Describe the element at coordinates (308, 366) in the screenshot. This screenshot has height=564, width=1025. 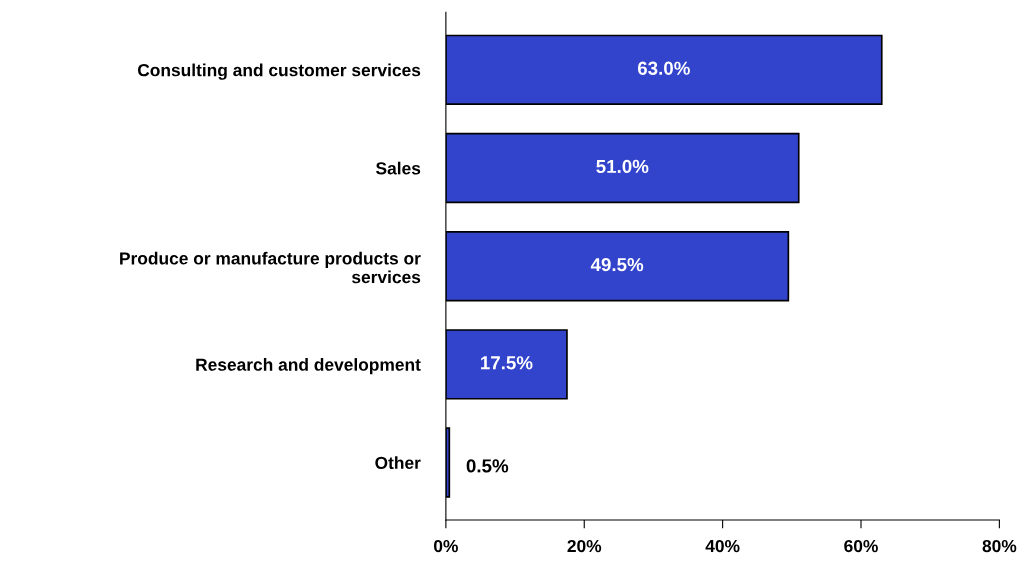
I see `y-tick-label: Research and development` at that location.